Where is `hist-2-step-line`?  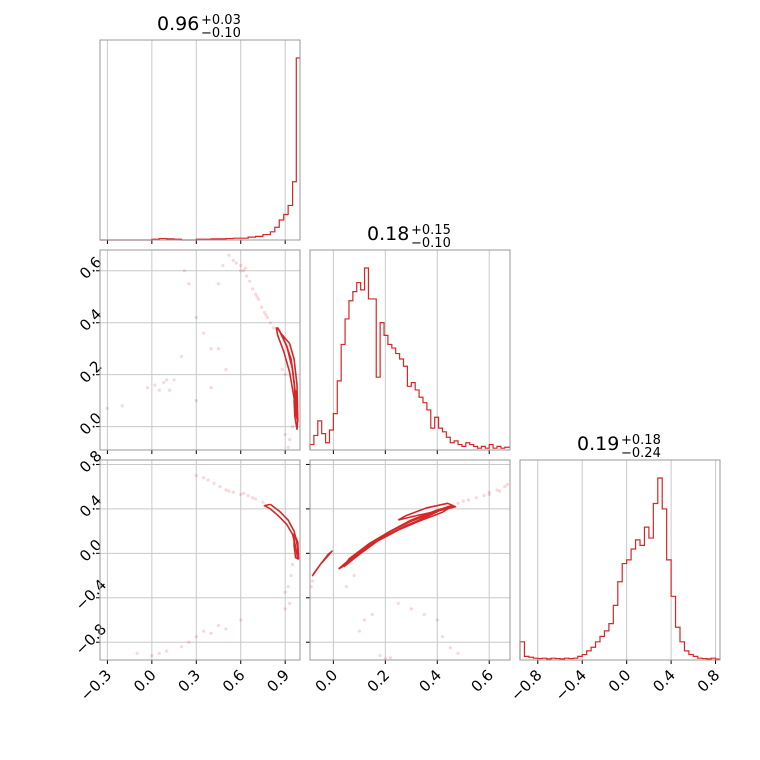
hist-2-step-line is located at coordinates (409, 358).